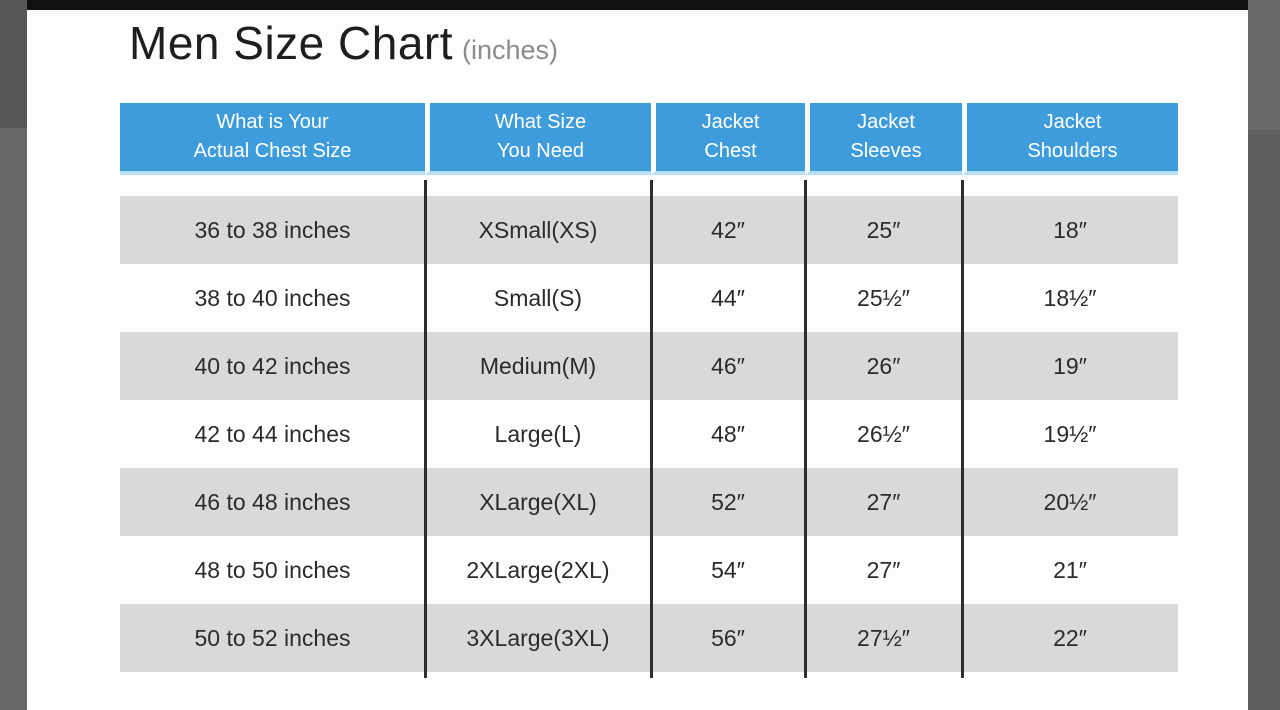  Describe the element at coordinates (649, 434) in the screenshot. I see `table-row: 42 to 44 inches Large(L) 48″ 26½″ 19½″` at that location.